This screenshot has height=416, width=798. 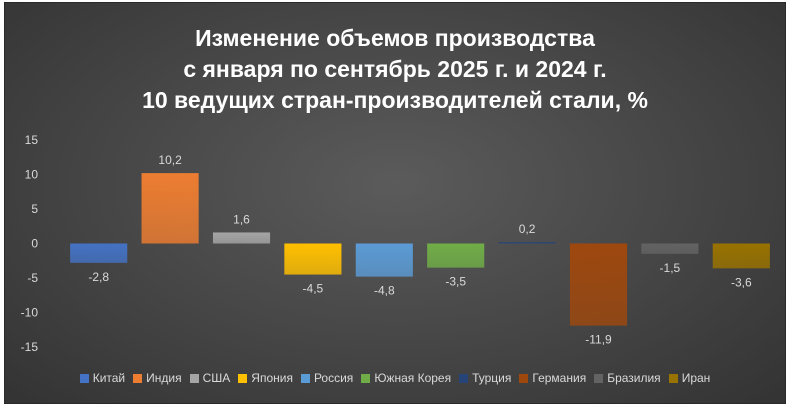 What do you see at coordinates (527, 229) in the screenshot?
I see `data-label: 0,2` at bounding box center [527, 229].